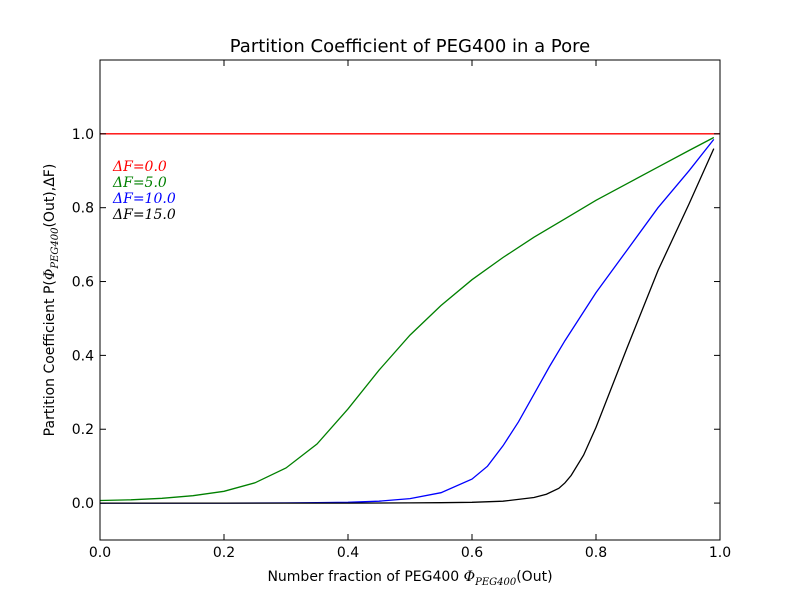  Describe the element at coordinates (495, 582) in the screenshot. I see `x-axis-label-subscript: PEG400` at that location.